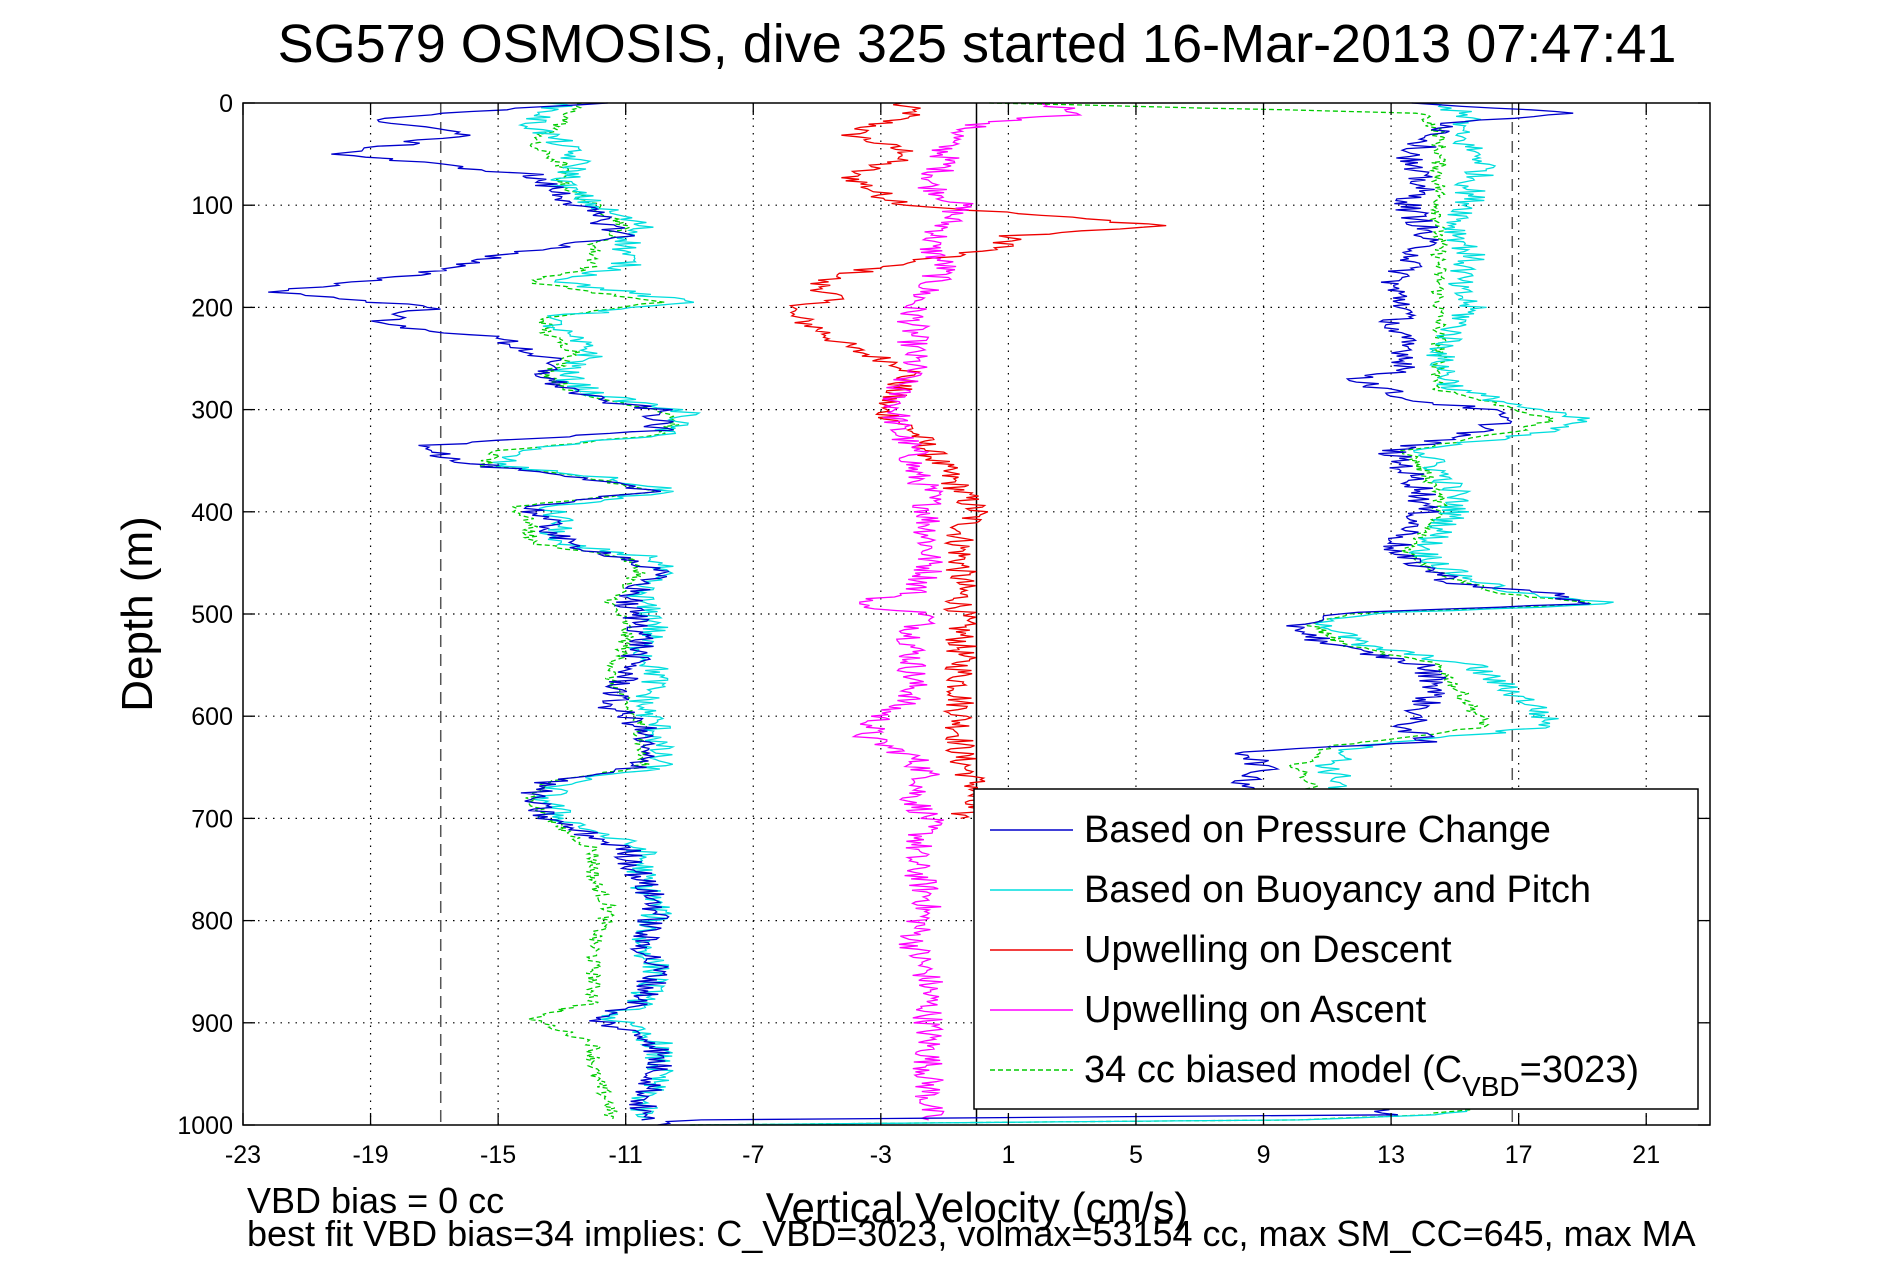  I want to click on x-tick-label: 1, so click(1008, 1155).